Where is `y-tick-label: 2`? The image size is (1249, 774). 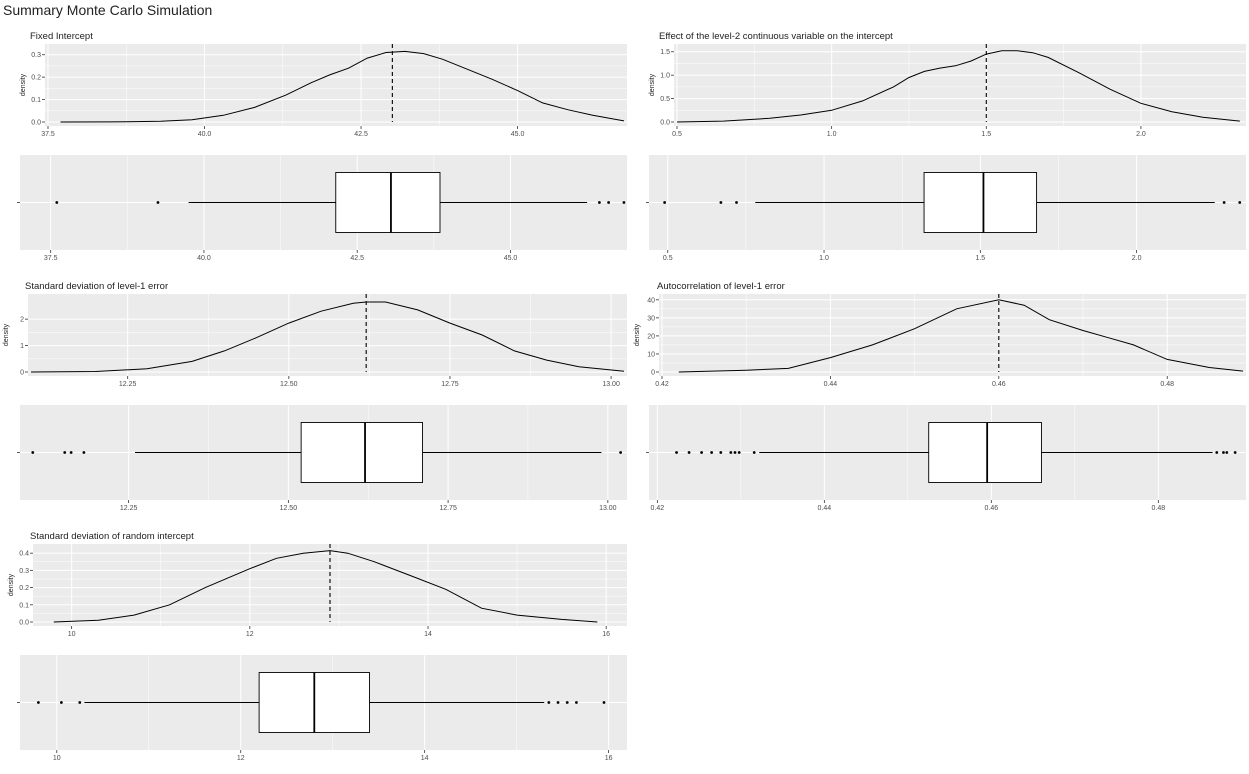 y-tick-label: 2 is located at coordinates (22, 320).